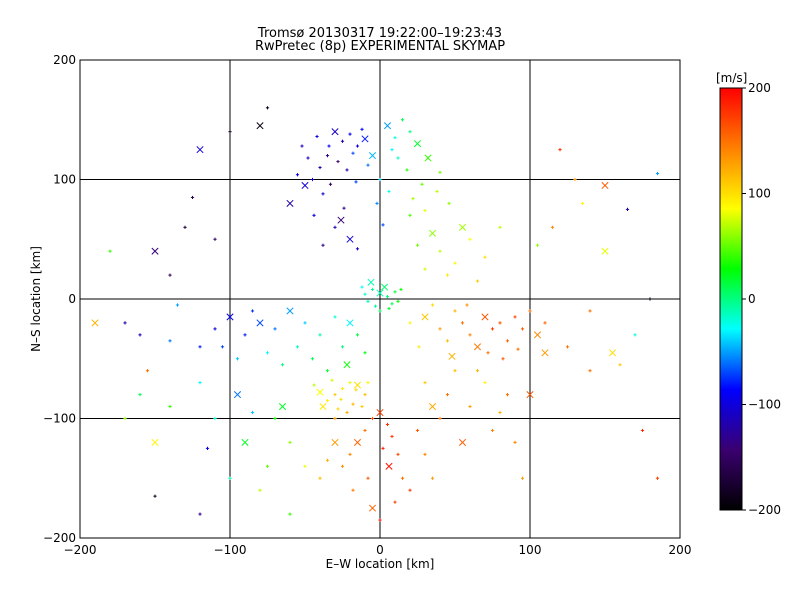 The image size is (800, 600). I want to click on chart-title: Tromsø 20130317 19:22:00–19:23:43, so click(380, 33).